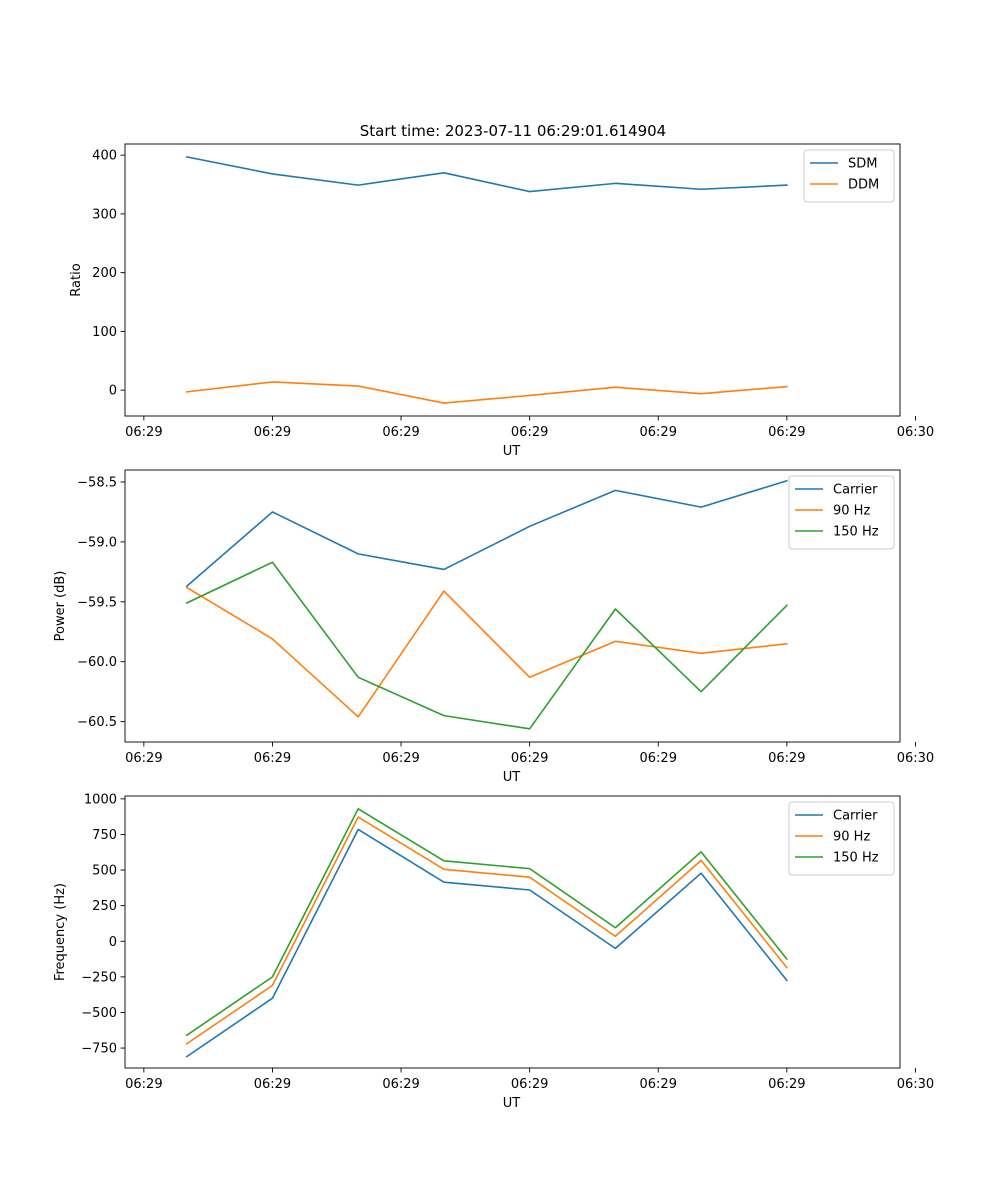  I want to click on y-tick-label: −500, so click(99, 1013).